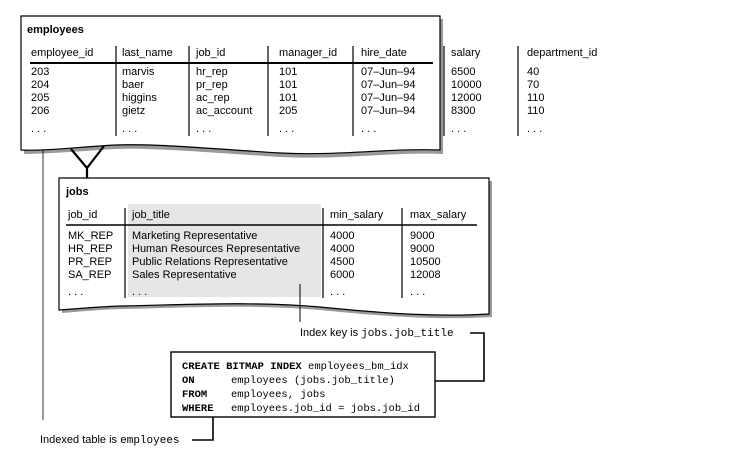 The width and height of the screenshot is (733, 450). What do you see at coordinates (224, 111) in the screenshot?
I see `employees-cell: ac_account` at bounding box center [224, 111].